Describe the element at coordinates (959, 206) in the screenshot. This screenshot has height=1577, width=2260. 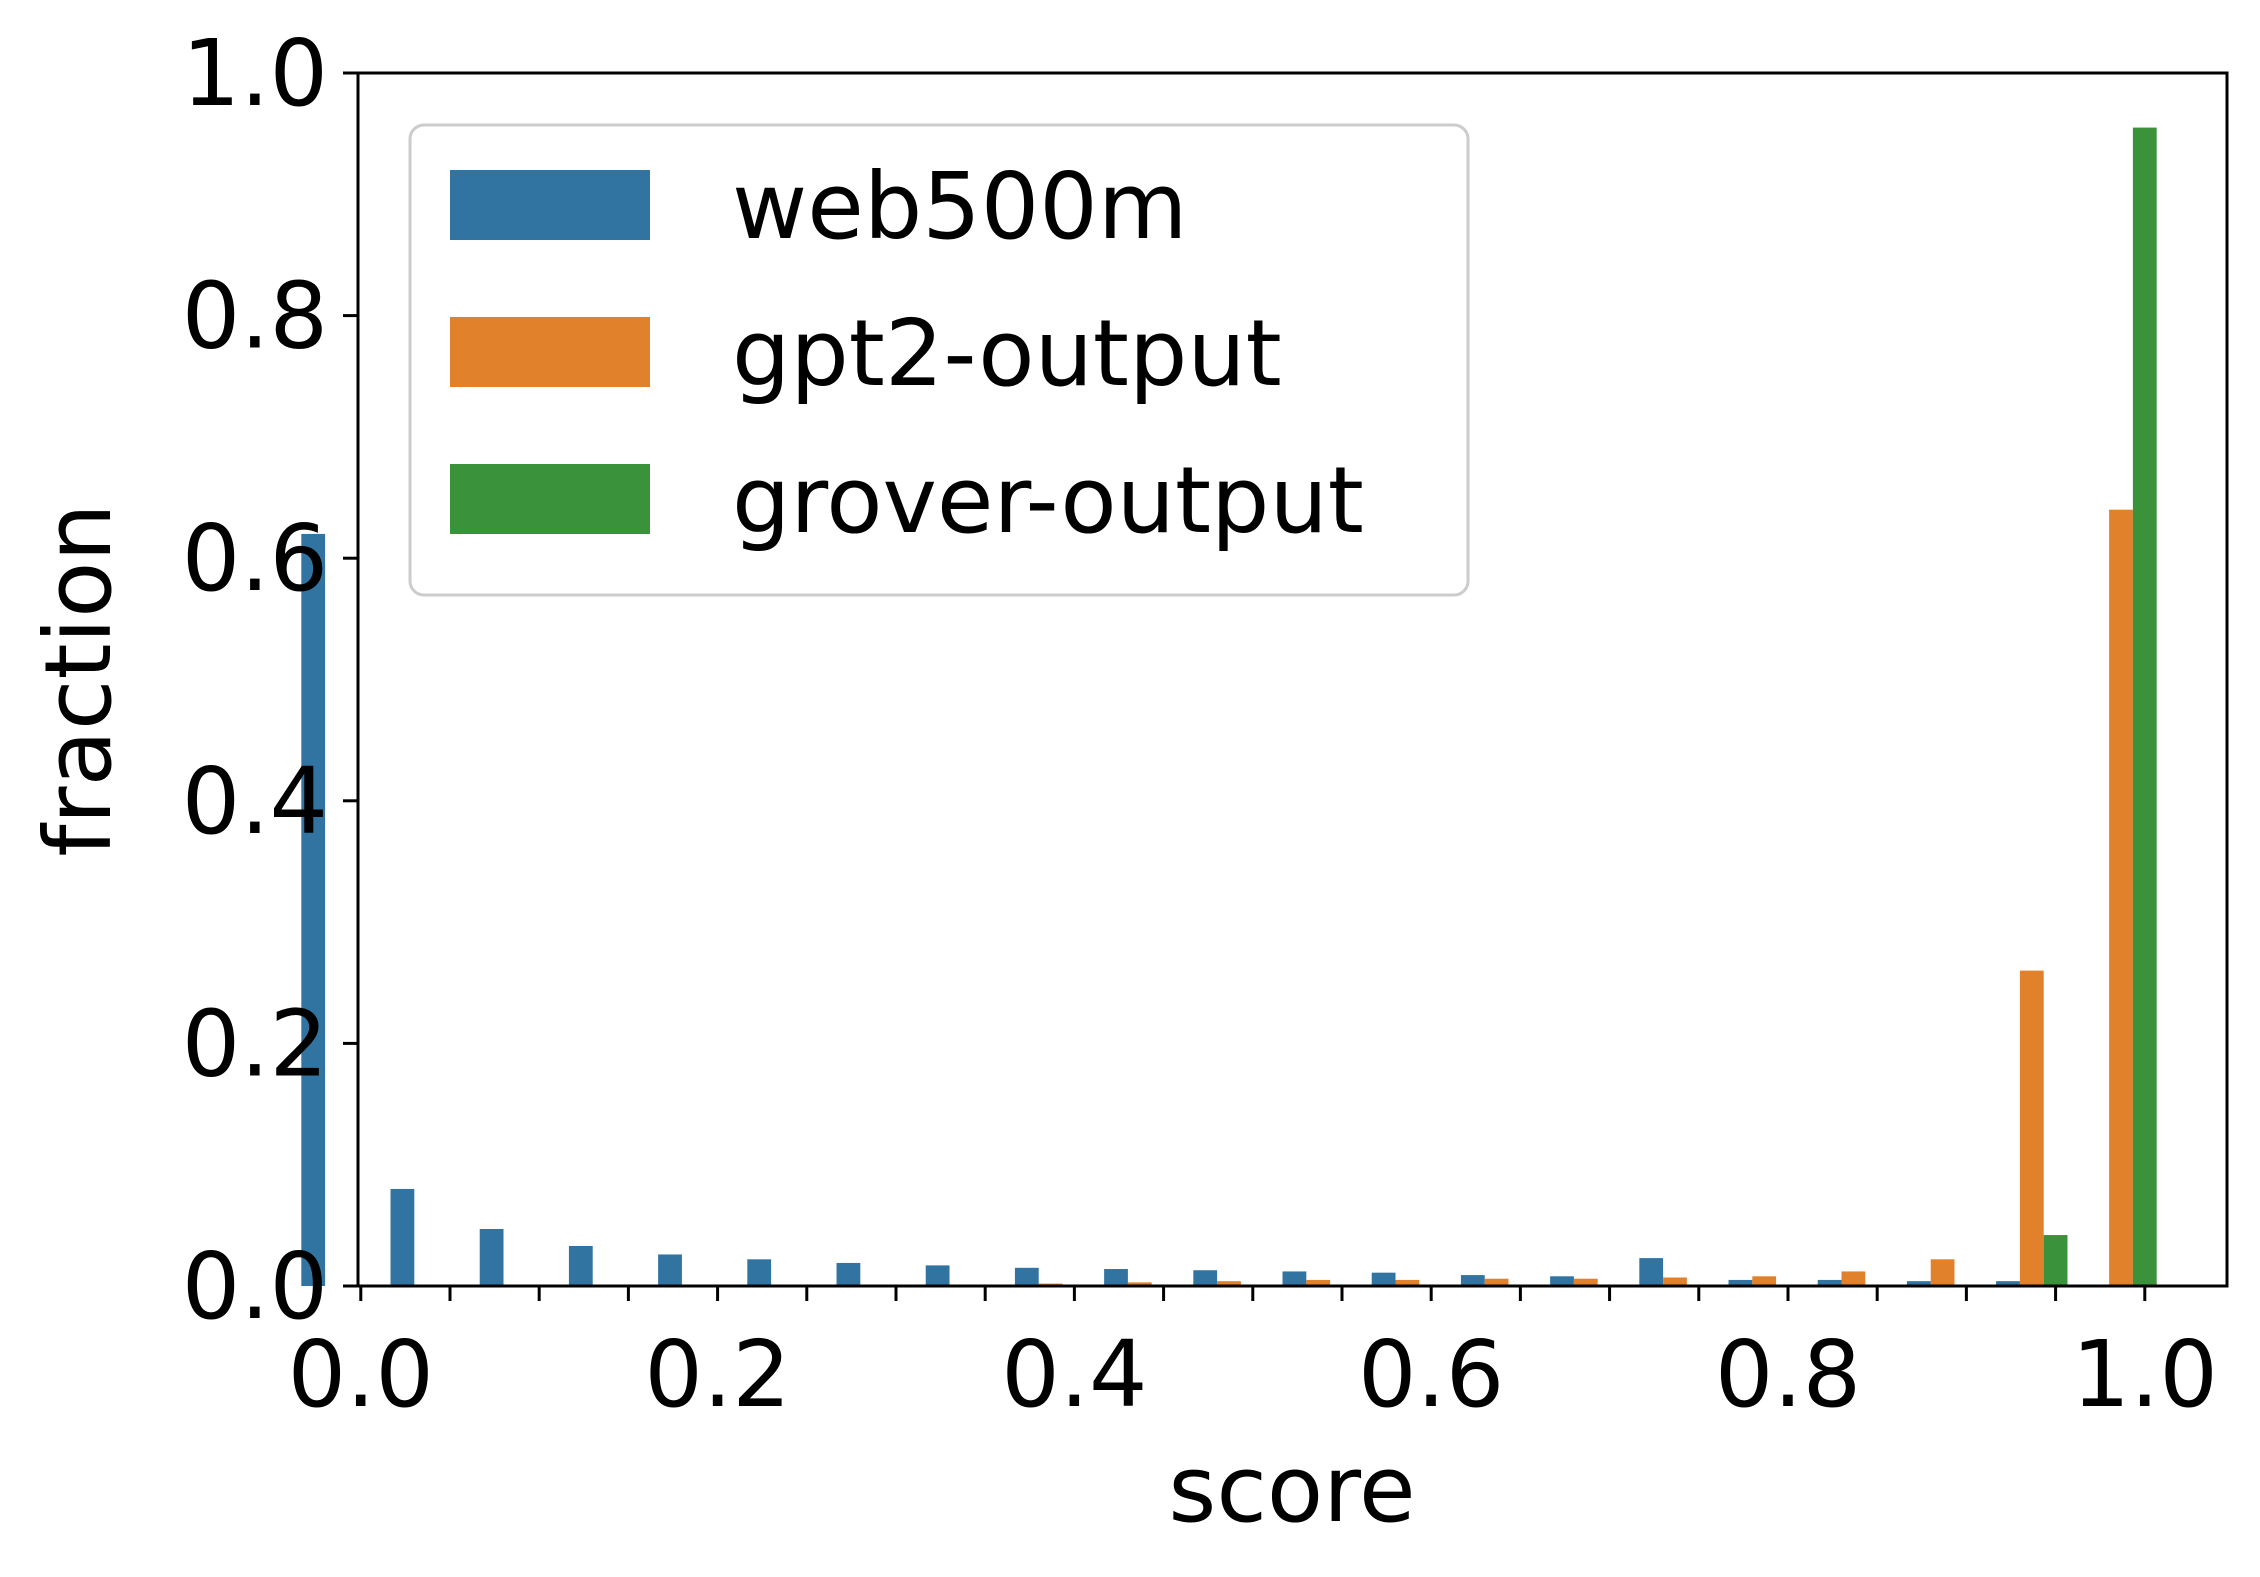
I see `legend-label-web500m: web500m` at that location.